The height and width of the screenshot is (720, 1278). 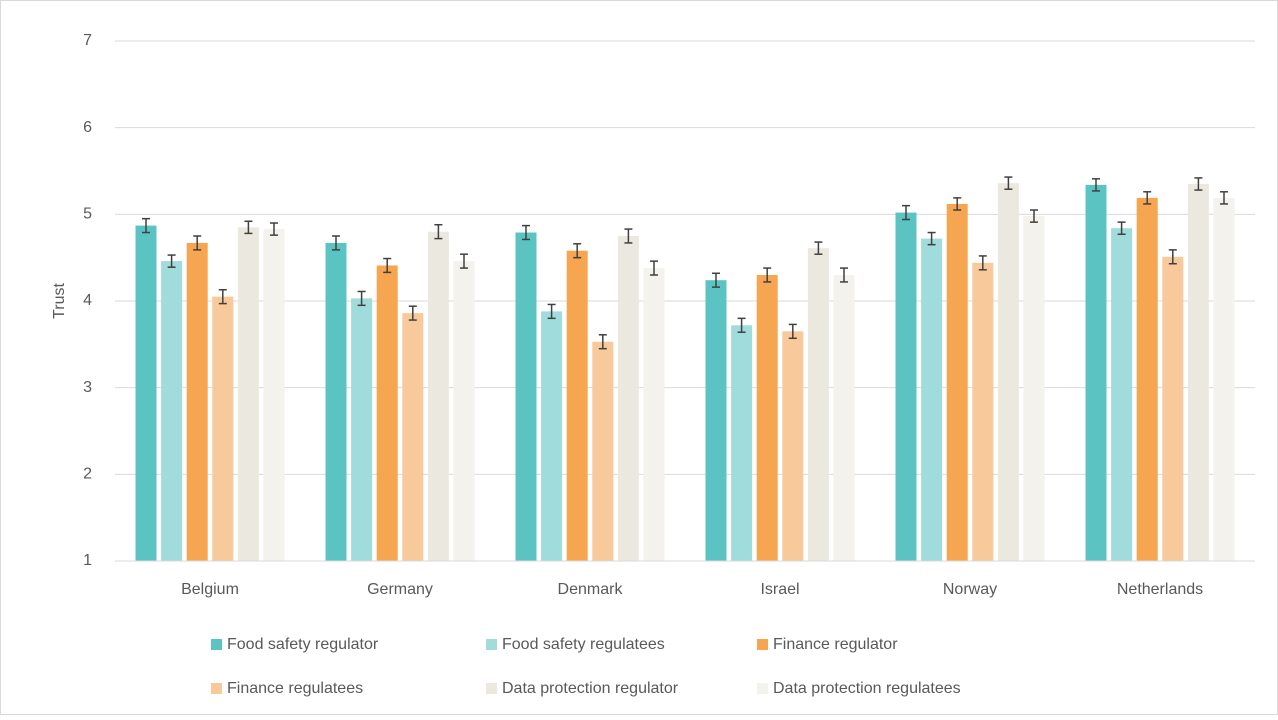 What do you see at coordinates (303, 644) in the screenshot?
I see `legend-label: Food safety regulator` at bounding box center [303, 644].